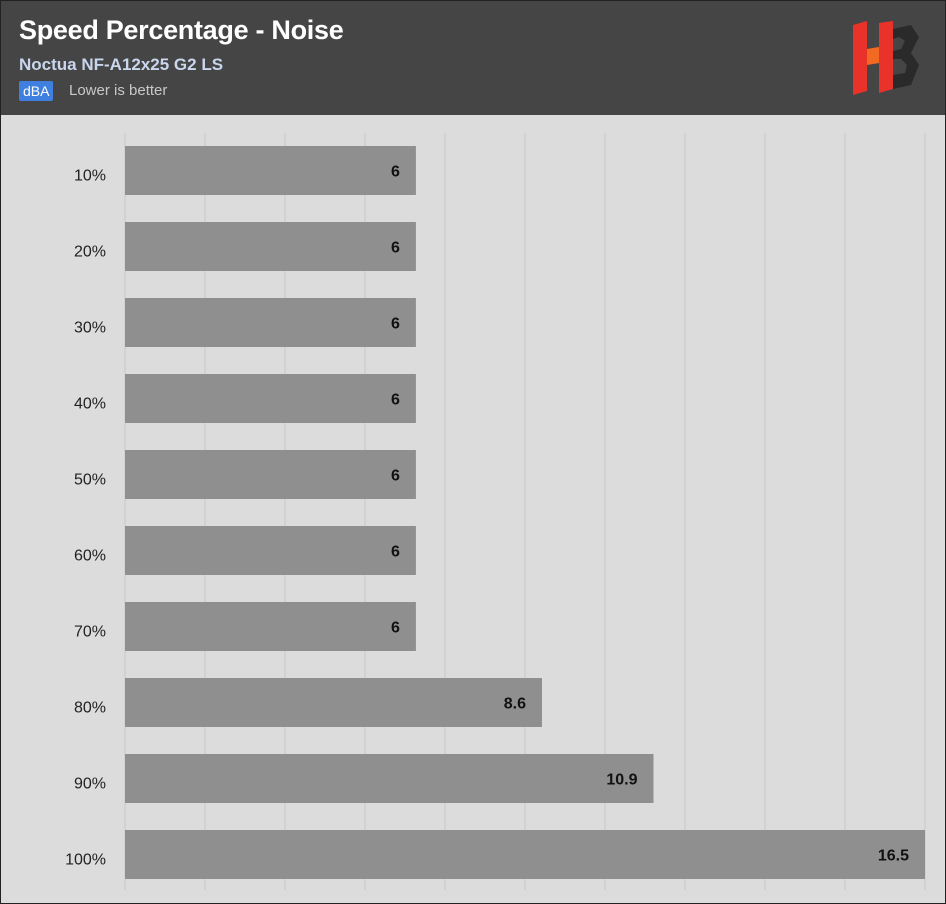 This screenshot has height=904, width=946. Describe the element at coordinates (90, 480) in the screenshot. I see `category-label: 50%` at that location.